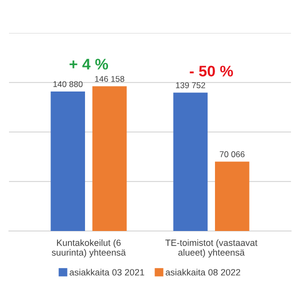 This screenshot has width=300, height=300. What do you see at coordinates (109, 79) in the screenshot?
I see `data-label: 146 158` at bounding box center [109, 79].